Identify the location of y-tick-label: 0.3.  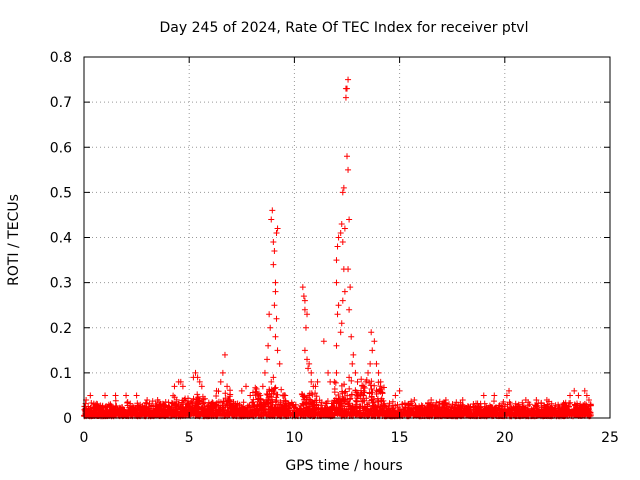
(61, 284).